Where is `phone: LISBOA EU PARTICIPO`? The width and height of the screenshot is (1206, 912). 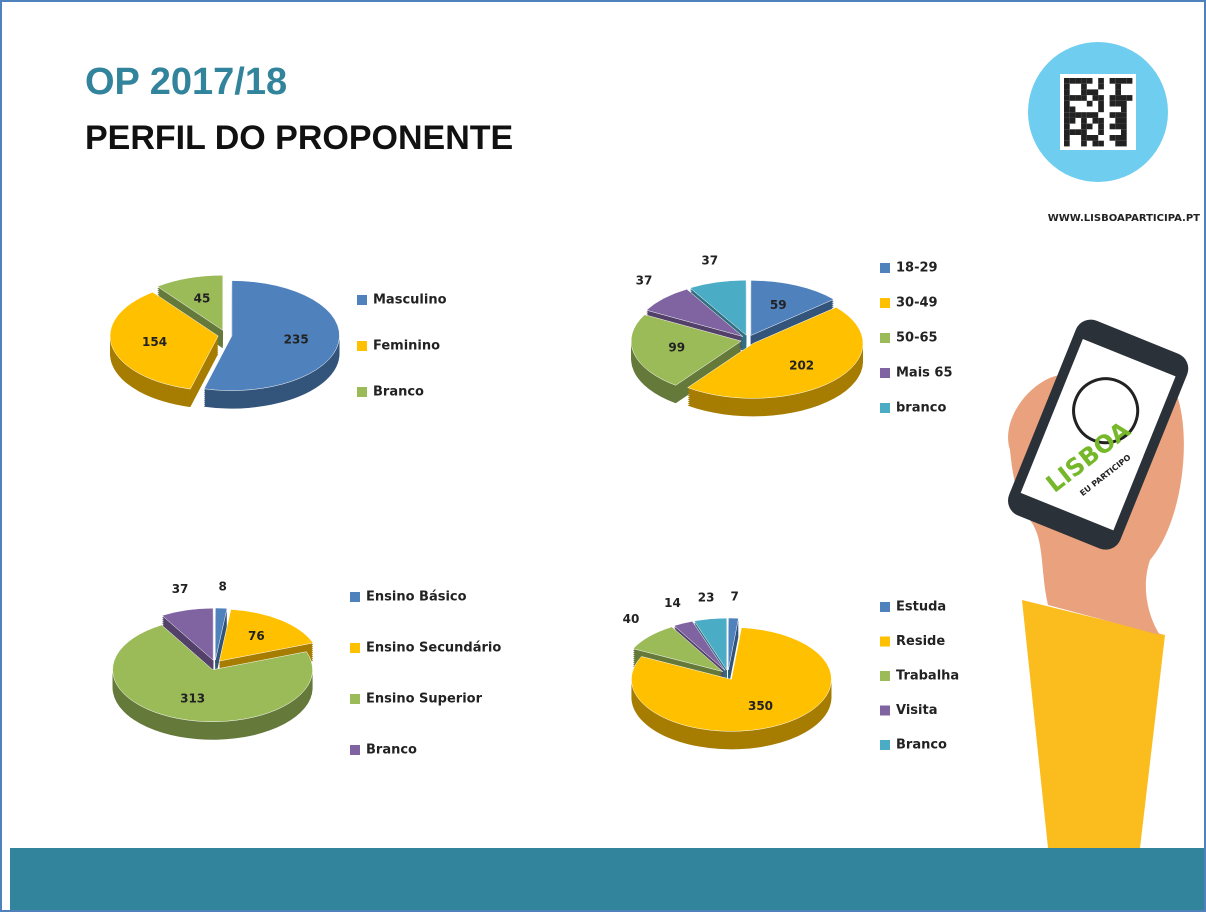
phone: LISBOA EU PARTICIPO is located at coordinates (1098, 434).